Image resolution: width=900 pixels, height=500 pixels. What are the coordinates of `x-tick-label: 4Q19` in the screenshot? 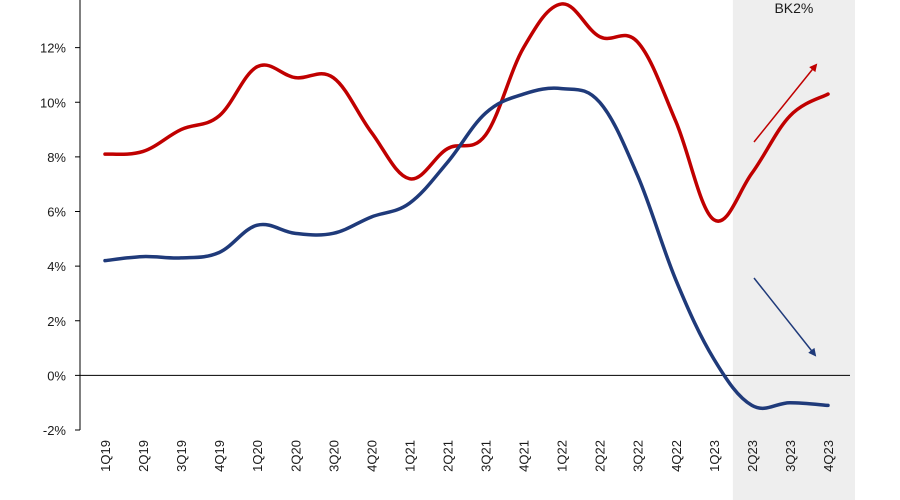 It's located at (219, 456).